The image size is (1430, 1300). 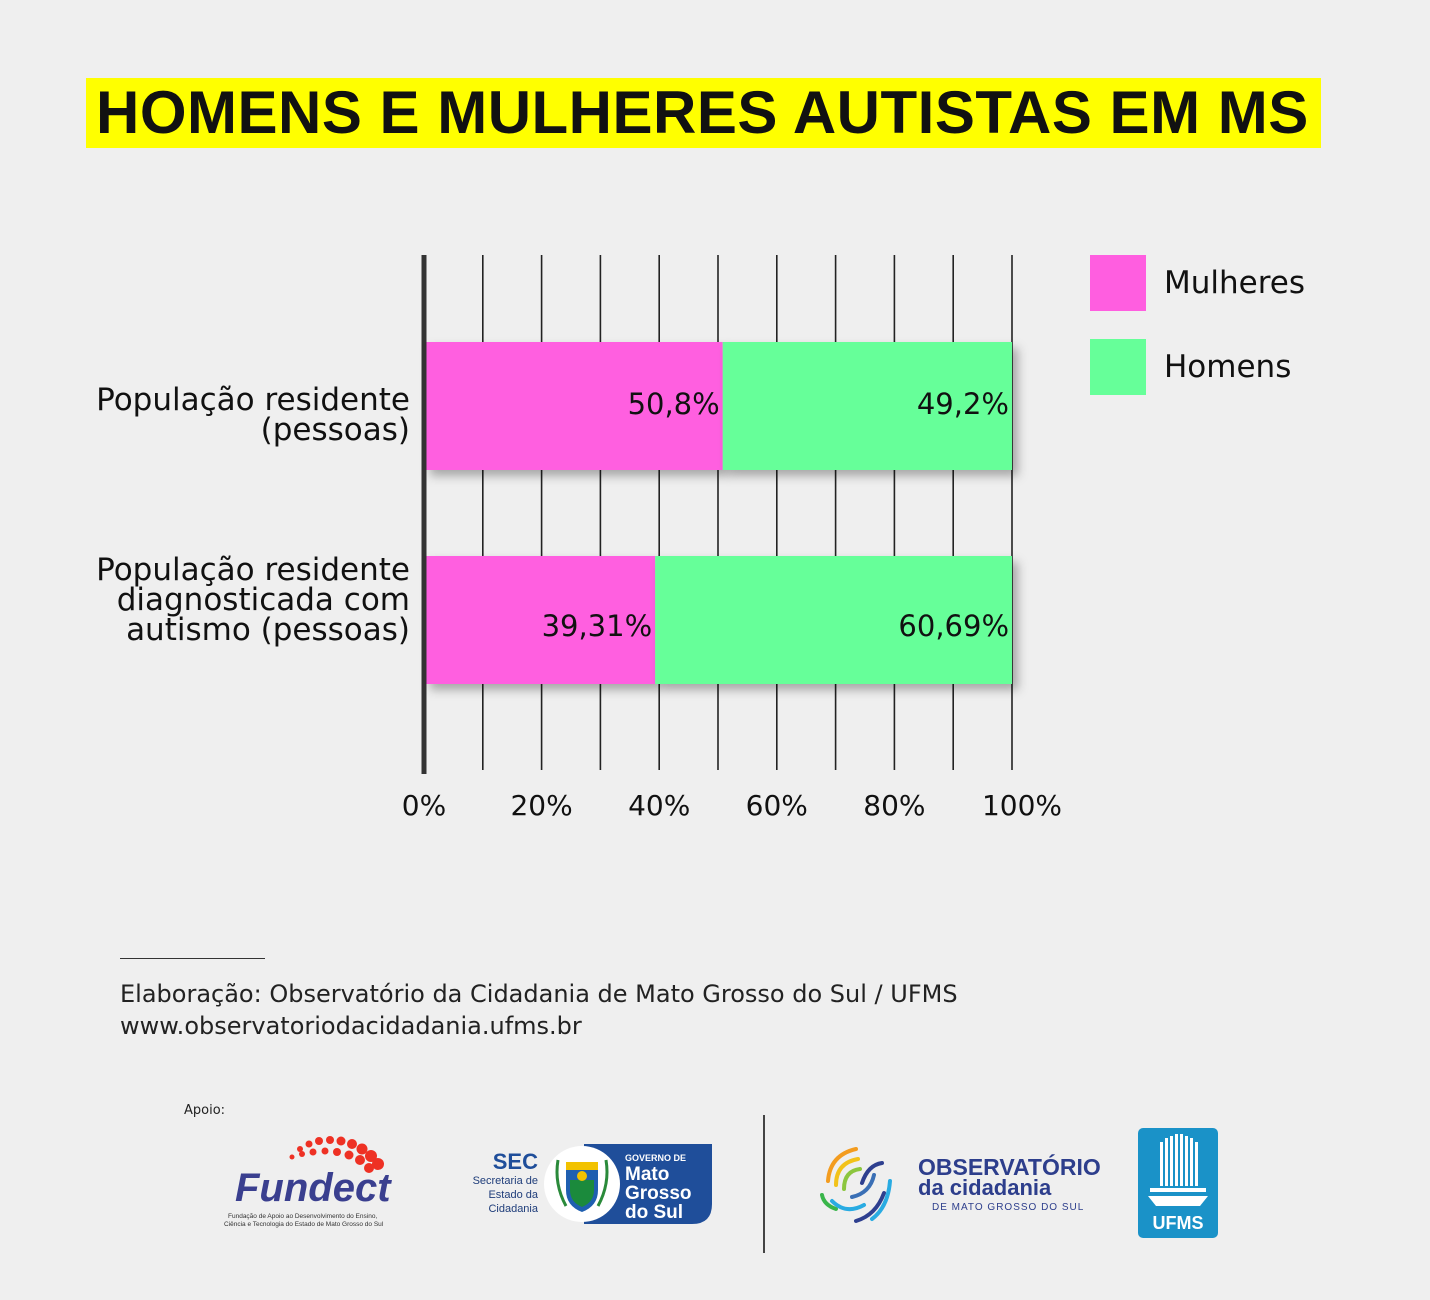 I want to click on category-label-1: População residente (pessoas), so click(x=253, y=415).